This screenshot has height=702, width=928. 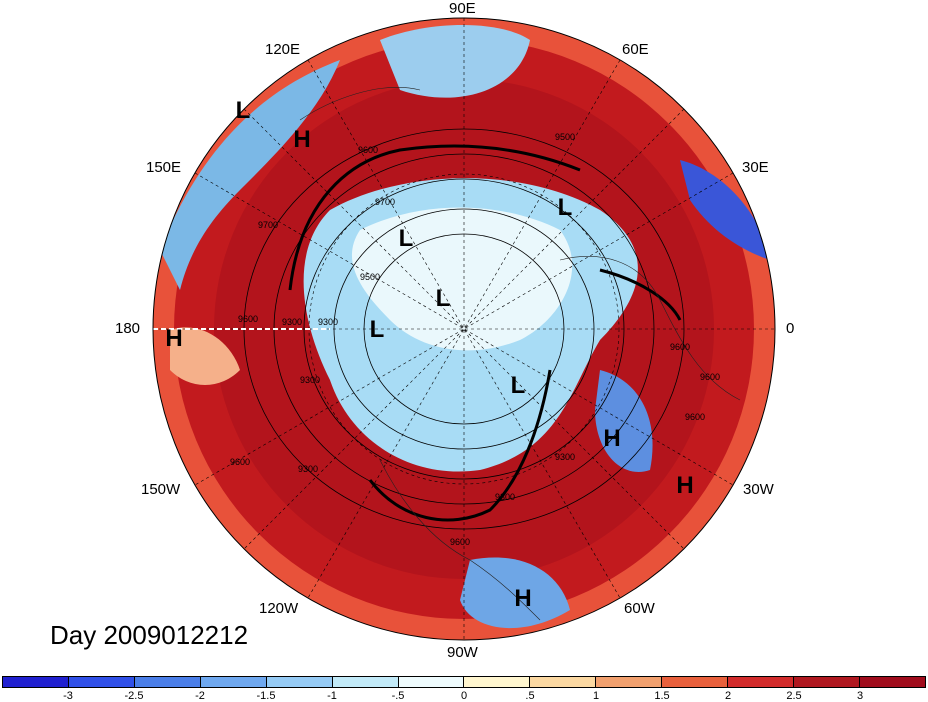 I want to click on lon-label-30w: 30W, so click(x=758, y=489).